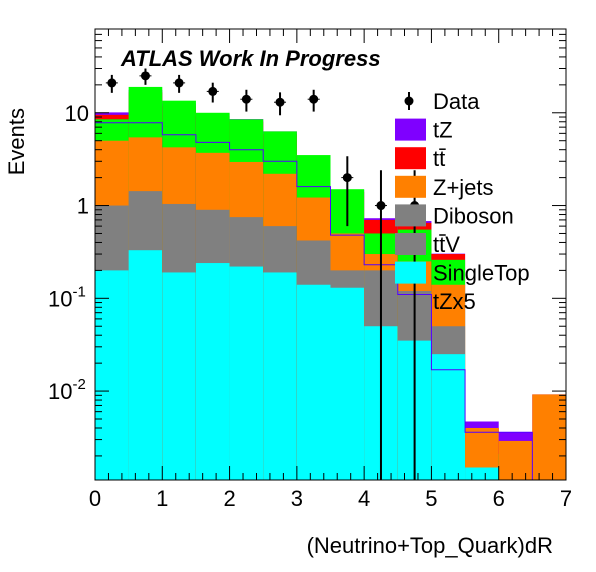 The image size is (596, 572). I want to click on atlas-label: ATLAS Work In Progress, so click(250, 58).